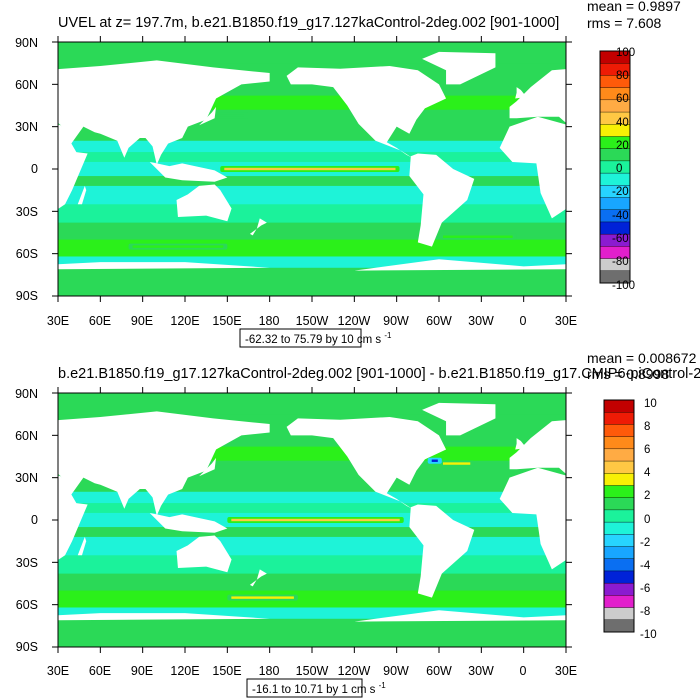 This screenshot has height=700, width=700. What do you see at coordinates (396, 671) in the screenshot?
I see `x-tick-label: 90W` at bounding box center [396, 671].